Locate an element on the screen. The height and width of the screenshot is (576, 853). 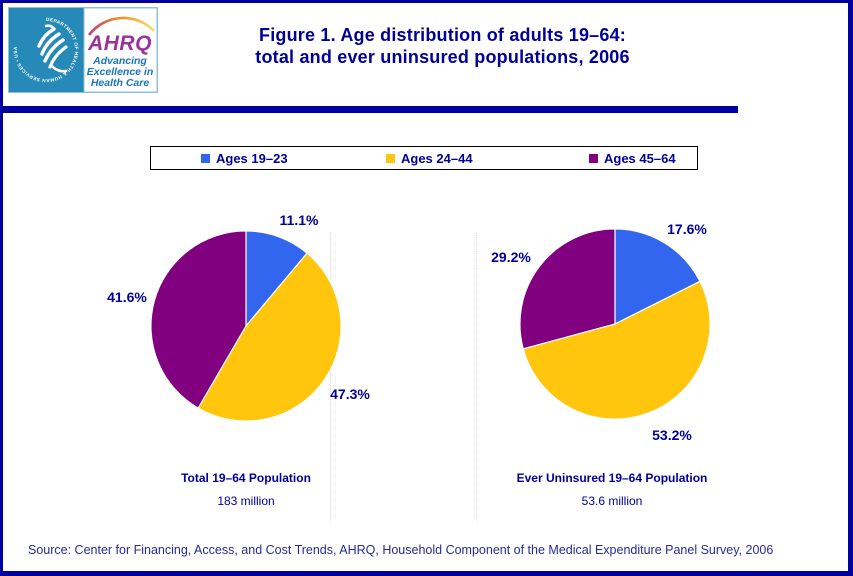
legend-item-ages-24-44: Ages 24–44 is located at coordinates (429, 158).